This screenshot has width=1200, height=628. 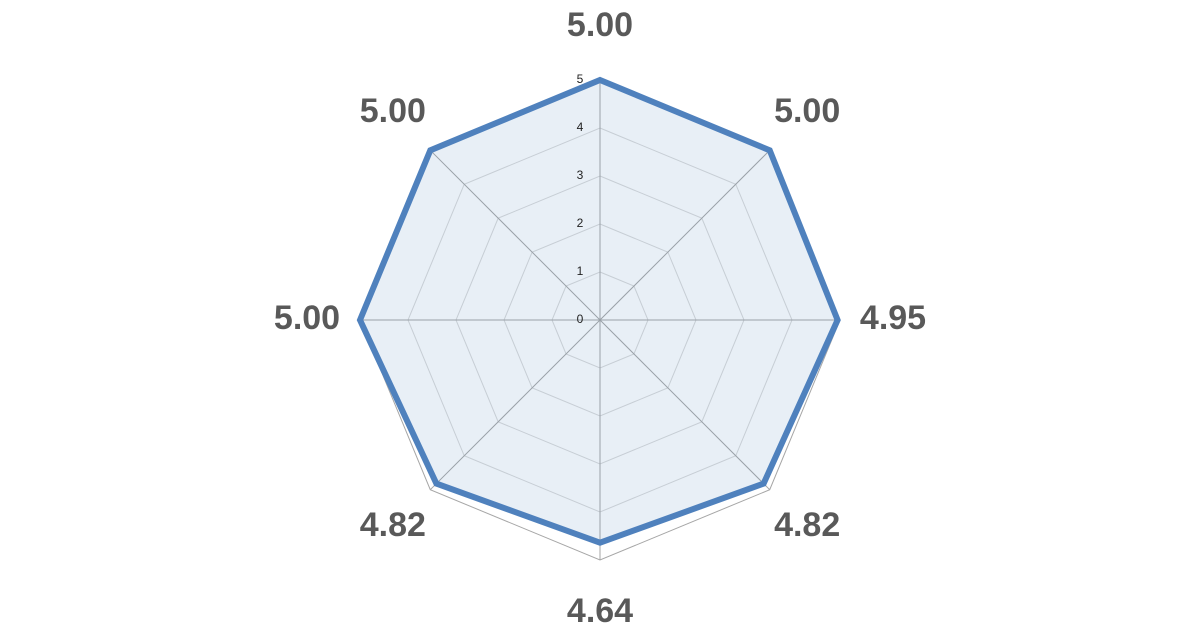 I want to click on value-label: 4.95, so click(x=893, y=318).